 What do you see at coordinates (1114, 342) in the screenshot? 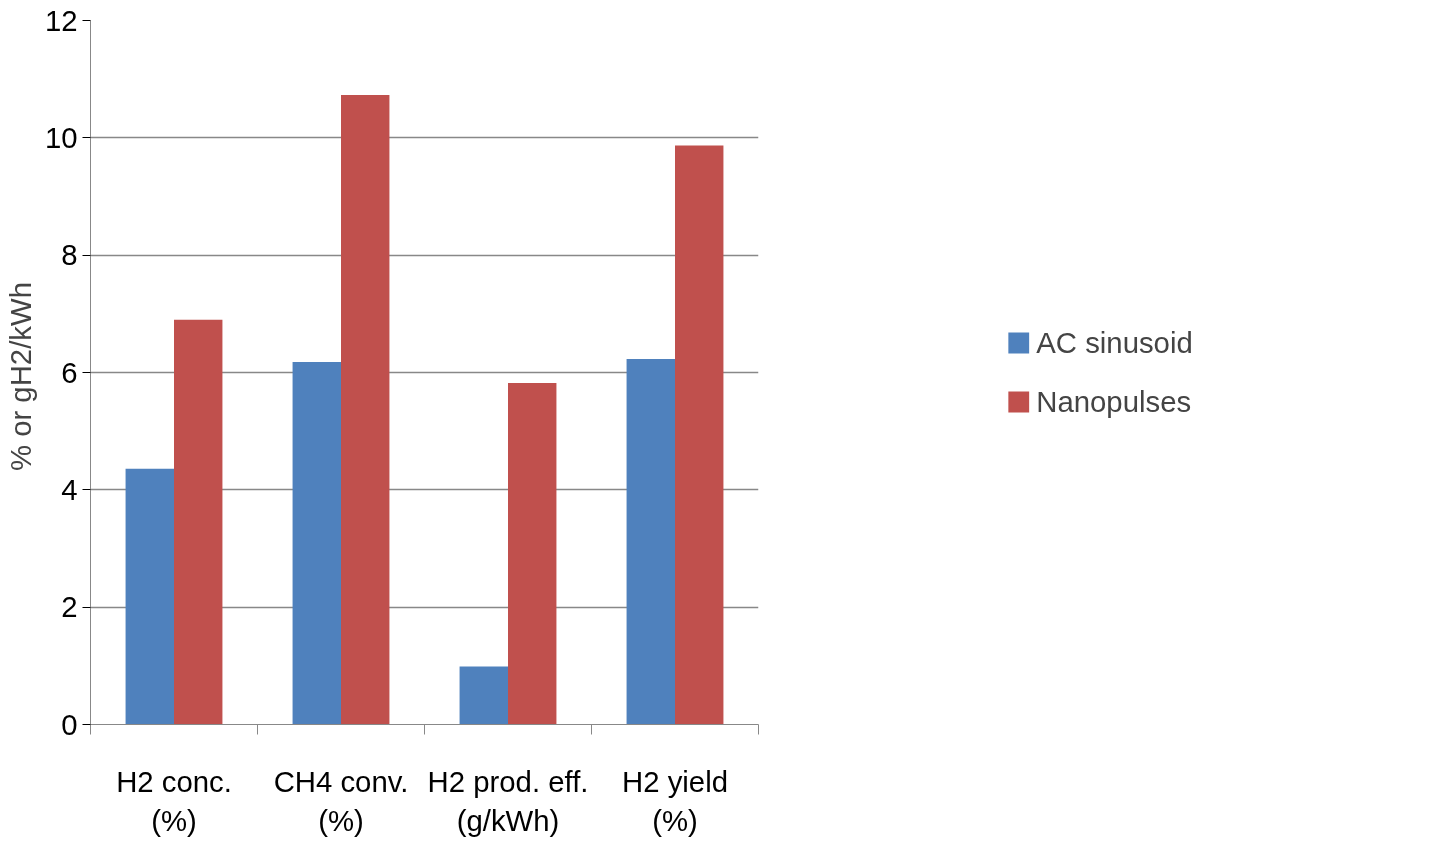
I see `legend-label: AC sinusoid` at bounding box center [1114, 342].